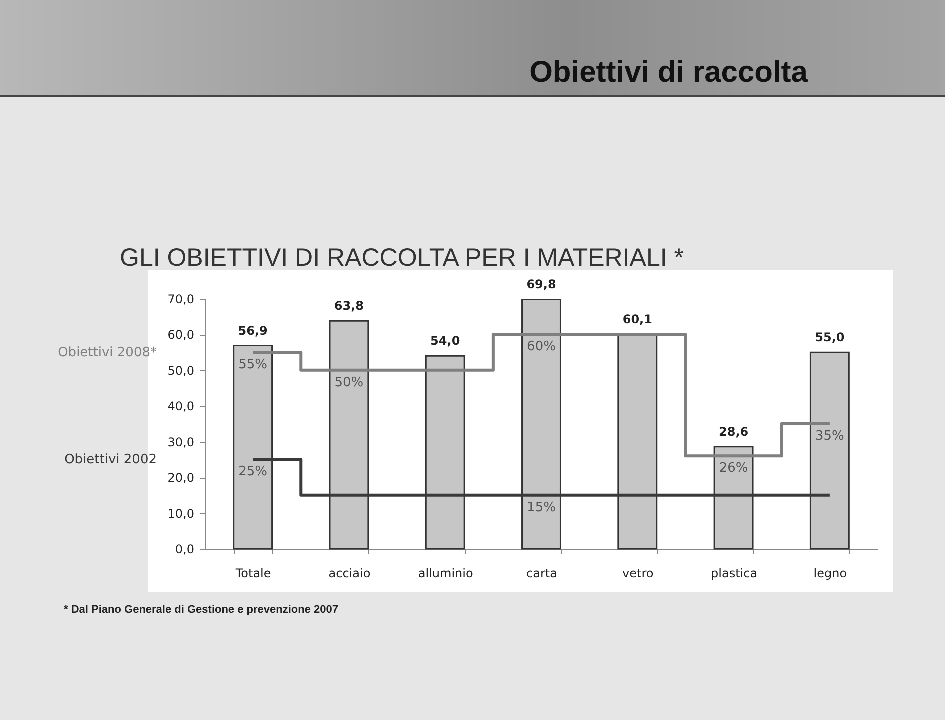 The width and height of the screenshot is (945, 720). What do you see at coordinates (402, 258) in the screenshot?
I see `chart-subtitle: GLI OBIETTIVI DI RACCOLTA PER I MATERIALI *` at bounding box center [402, 258].